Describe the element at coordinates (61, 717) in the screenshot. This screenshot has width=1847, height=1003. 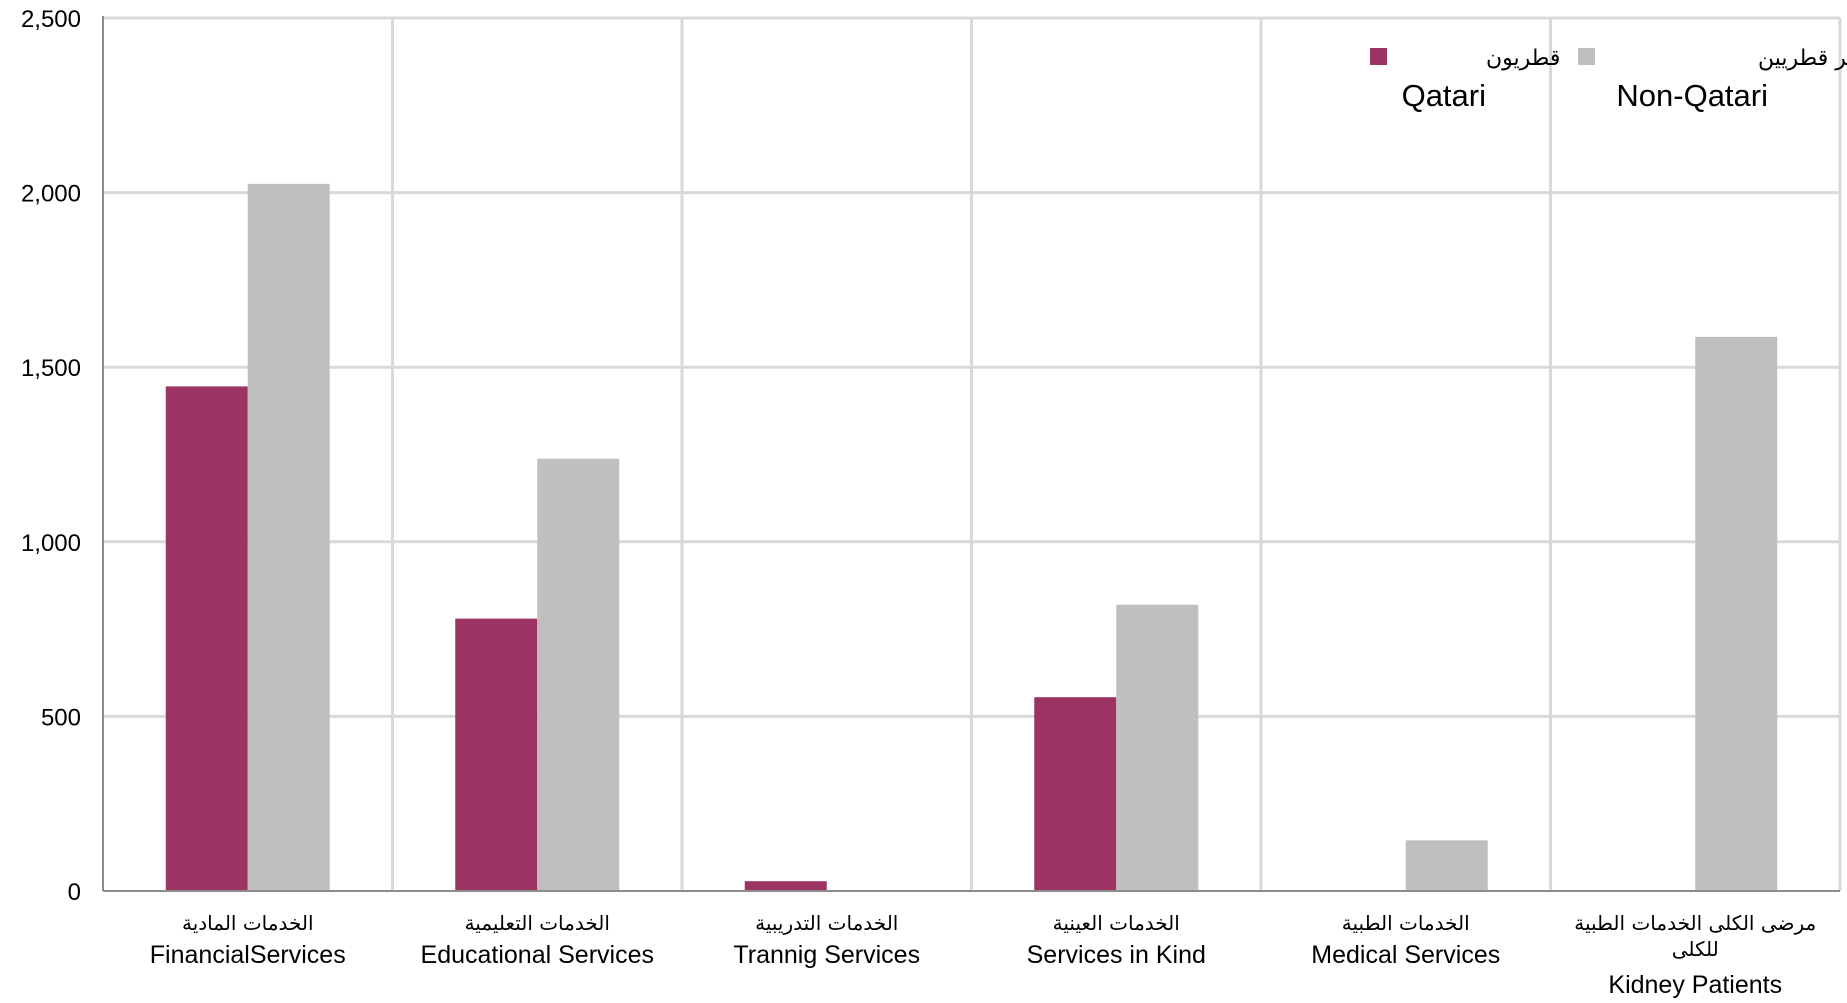
I see `y-tick-label: 500` at that location.